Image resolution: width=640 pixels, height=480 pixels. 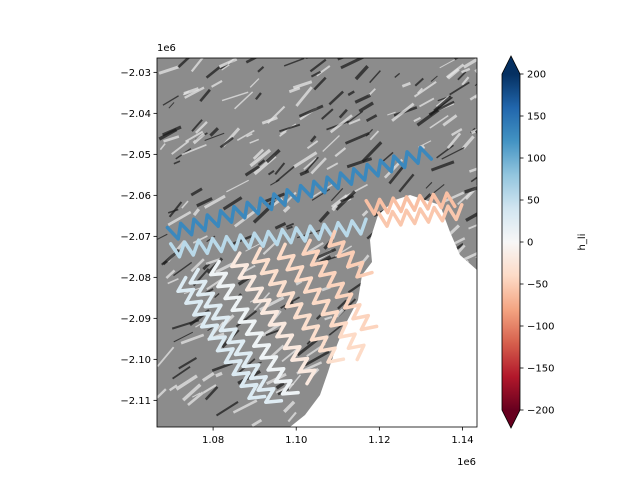 I want to click on colorbar-bar, so click(x=511, y=242).